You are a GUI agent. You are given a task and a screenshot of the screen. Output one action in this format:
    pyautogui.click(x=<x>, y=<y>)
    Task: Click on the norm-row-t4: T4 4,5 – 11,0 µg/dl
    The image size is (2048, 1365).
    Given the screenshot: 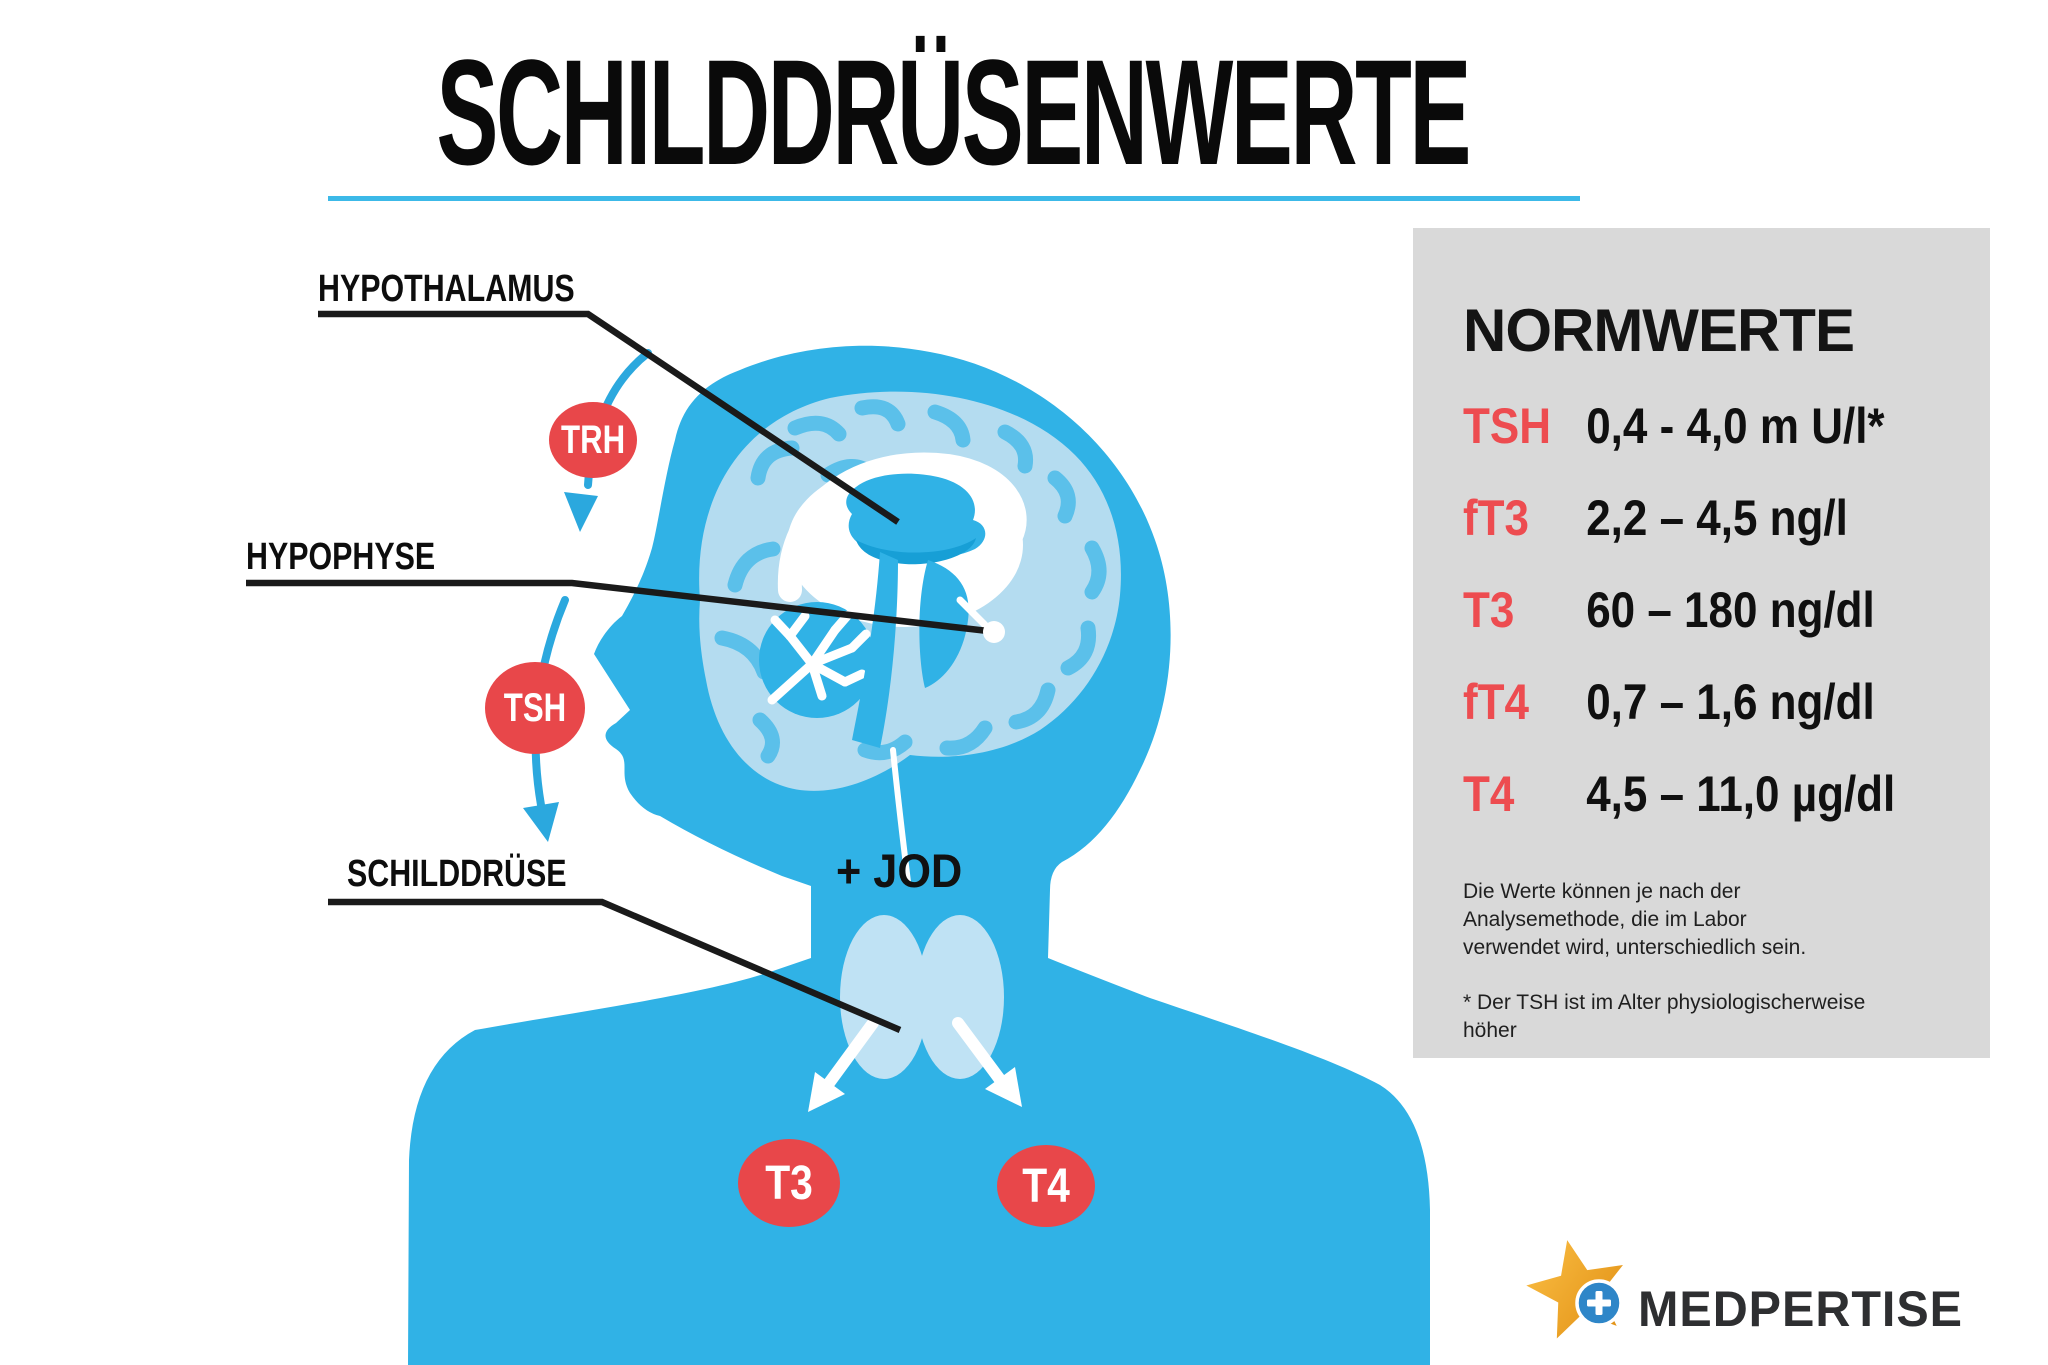 What is the action you would take?
    pyautogui.click(x=1695, y=794)
    